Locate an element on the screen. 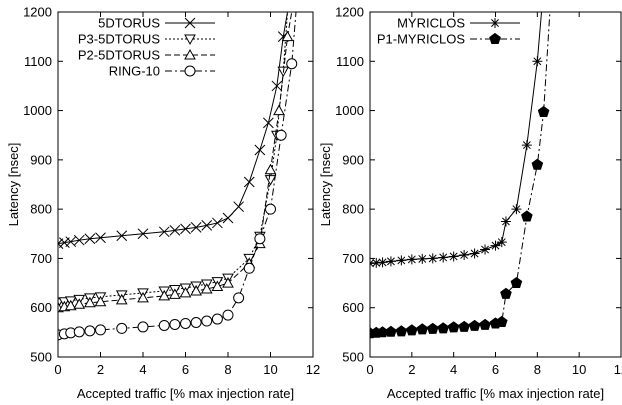  chart2-ytick-label: 900 is located at coordinates (353, 159).